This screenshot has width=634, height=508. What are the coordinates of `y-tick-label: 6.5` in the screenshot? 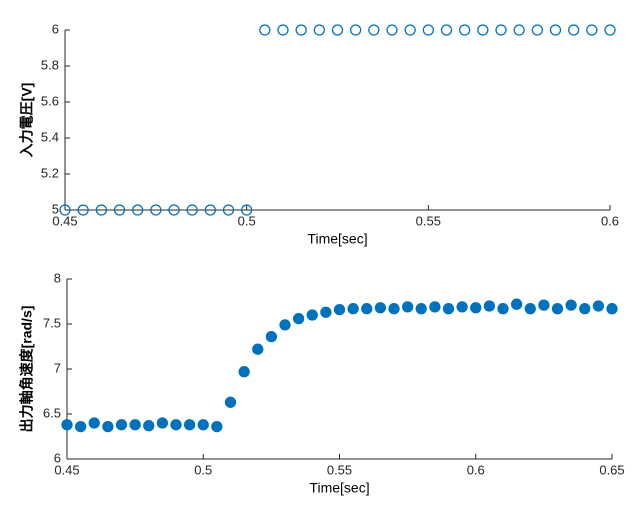 It's located at (52, 412).